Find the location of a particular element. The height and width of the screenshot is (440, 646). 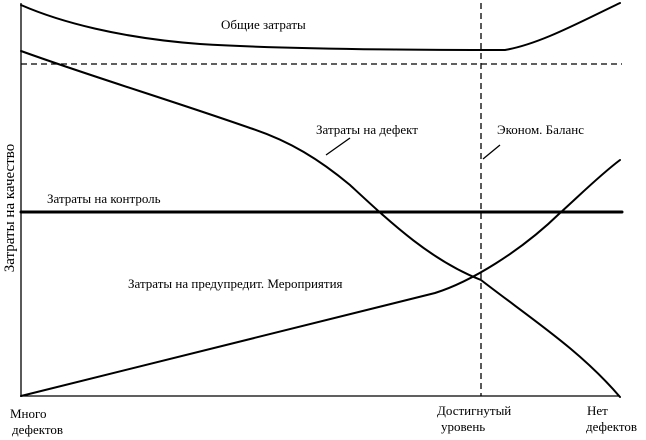

x-label-no-defects-2: дефектов is located at coordinates (611, 426).